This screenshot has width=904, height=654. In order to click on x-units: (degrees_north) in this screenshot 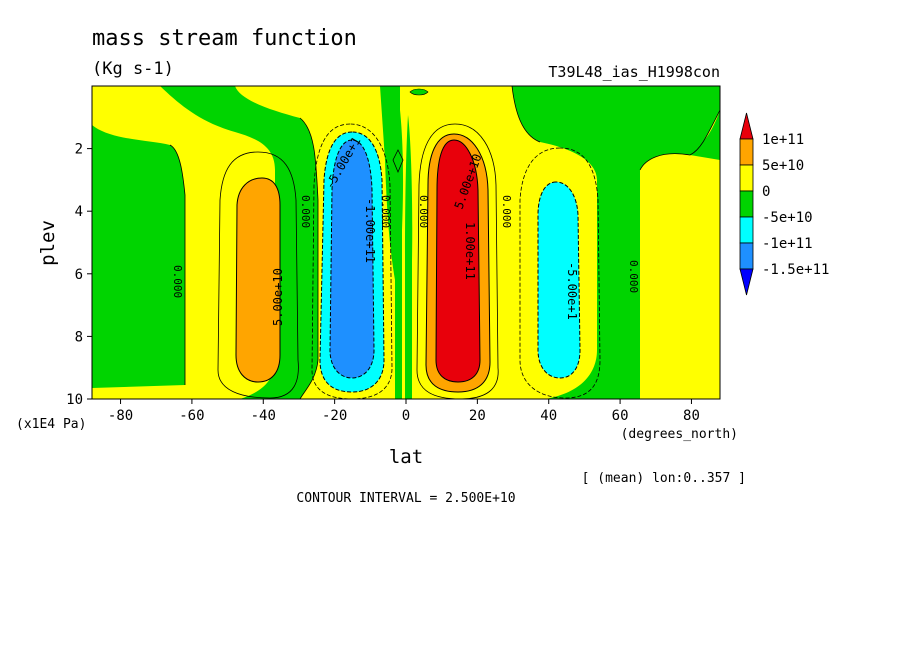, I will do `click(679, 434)`.